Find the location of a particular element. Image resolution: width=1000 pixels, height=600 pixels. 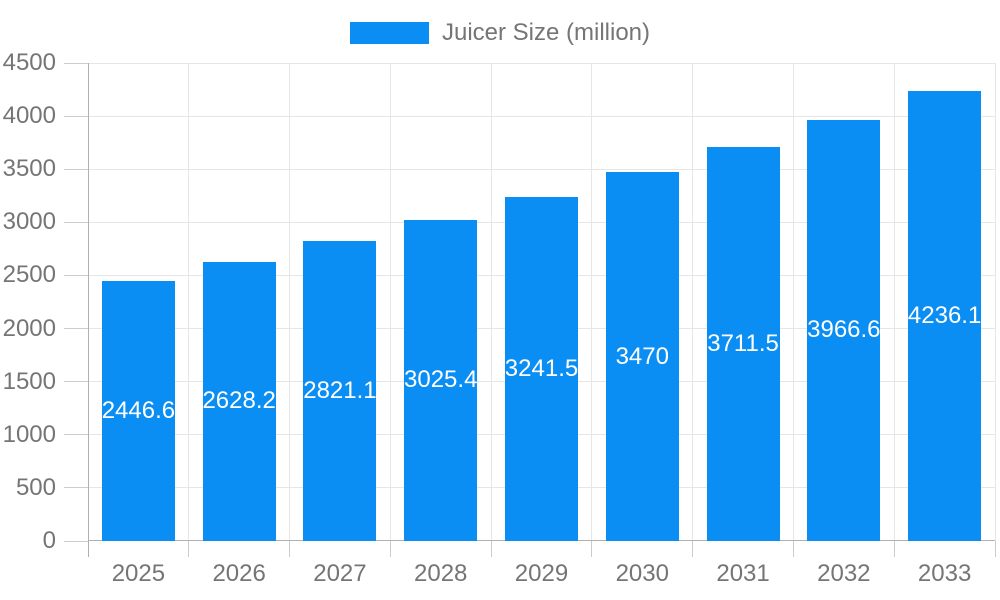

bar-2033 is located at coordinates (945, 316).